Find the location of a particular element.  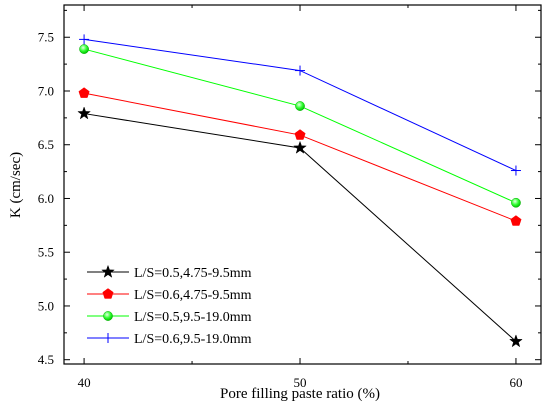

y-tick-label: 6.0 is located at coordinates (46, 198).